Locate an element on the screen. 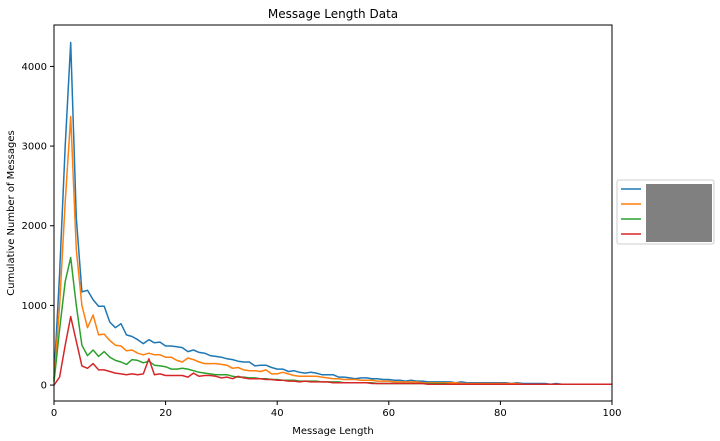  x-axis-title: Message Length is located at coordinates (333, 431).